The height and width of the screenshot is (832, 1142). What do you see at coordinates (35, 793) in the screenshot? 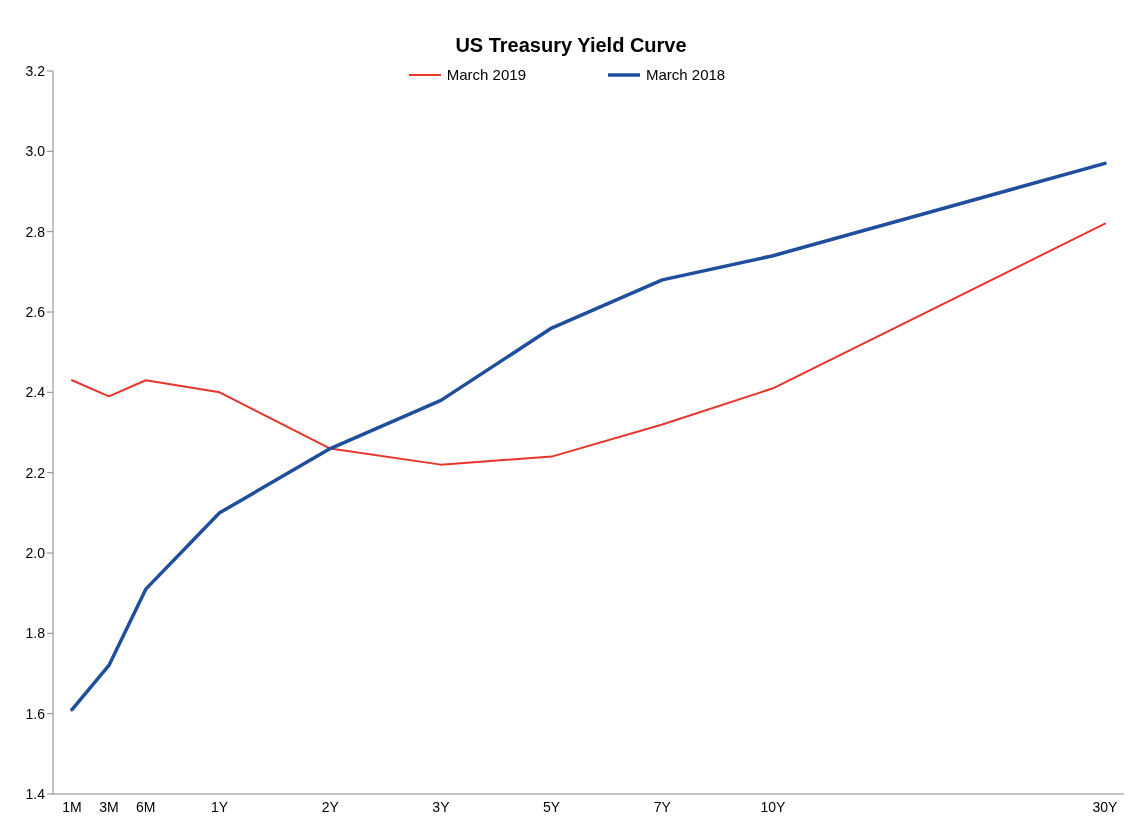
I see `y-tick-label: 1.4` at bounding box center [35, 793].